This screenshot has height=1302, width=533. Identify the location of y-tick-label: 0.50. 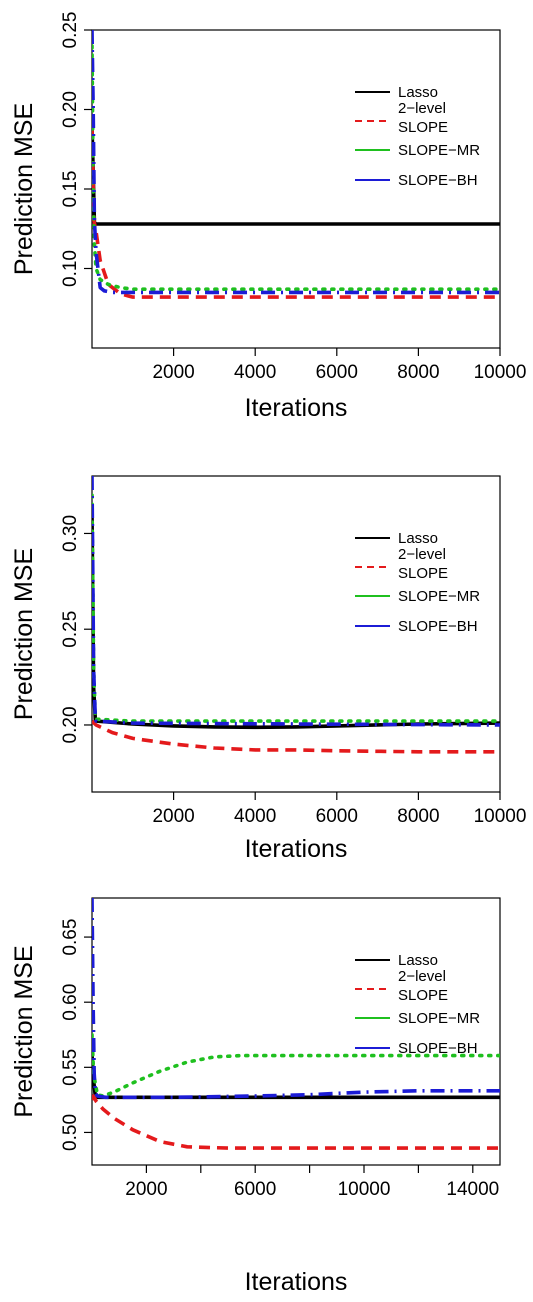
(70, 1132).